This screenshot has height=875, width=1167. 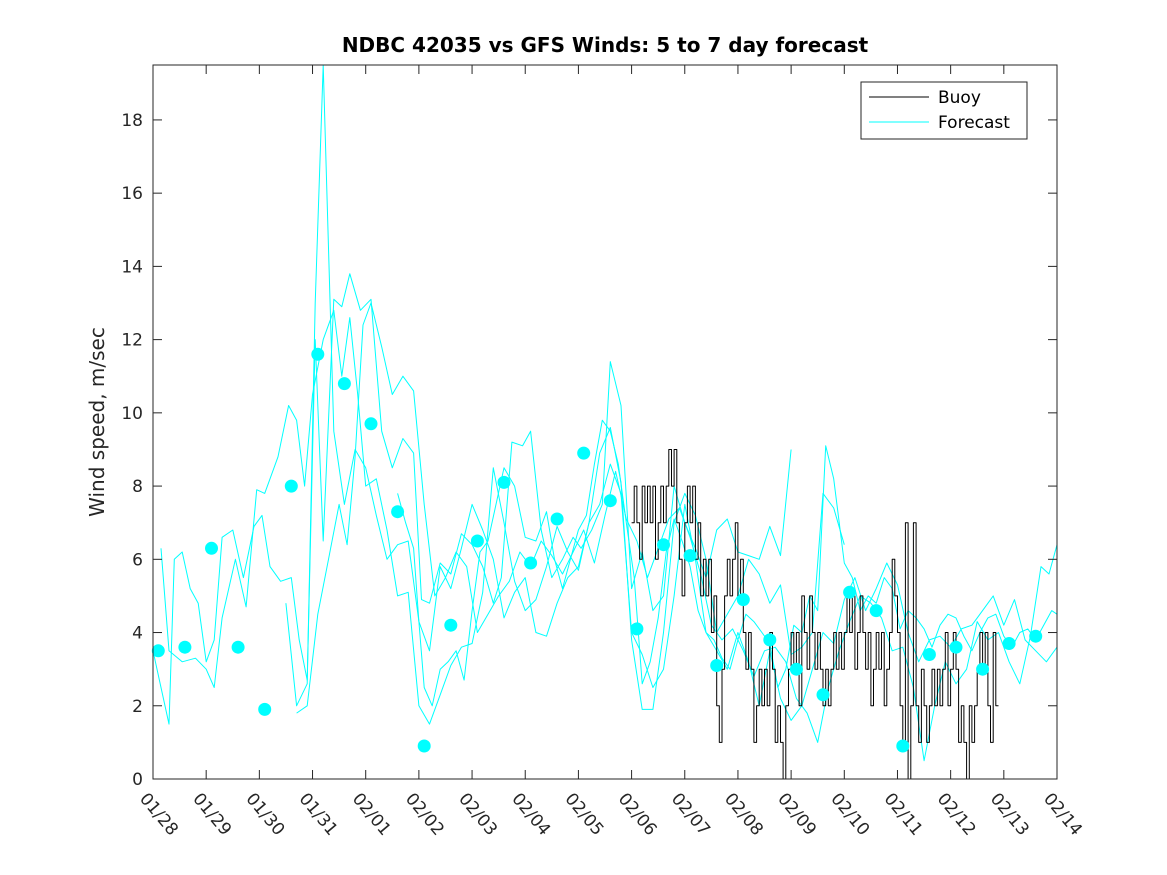 I want to click on y-tick-label: 10, so click(x=132, y=414).